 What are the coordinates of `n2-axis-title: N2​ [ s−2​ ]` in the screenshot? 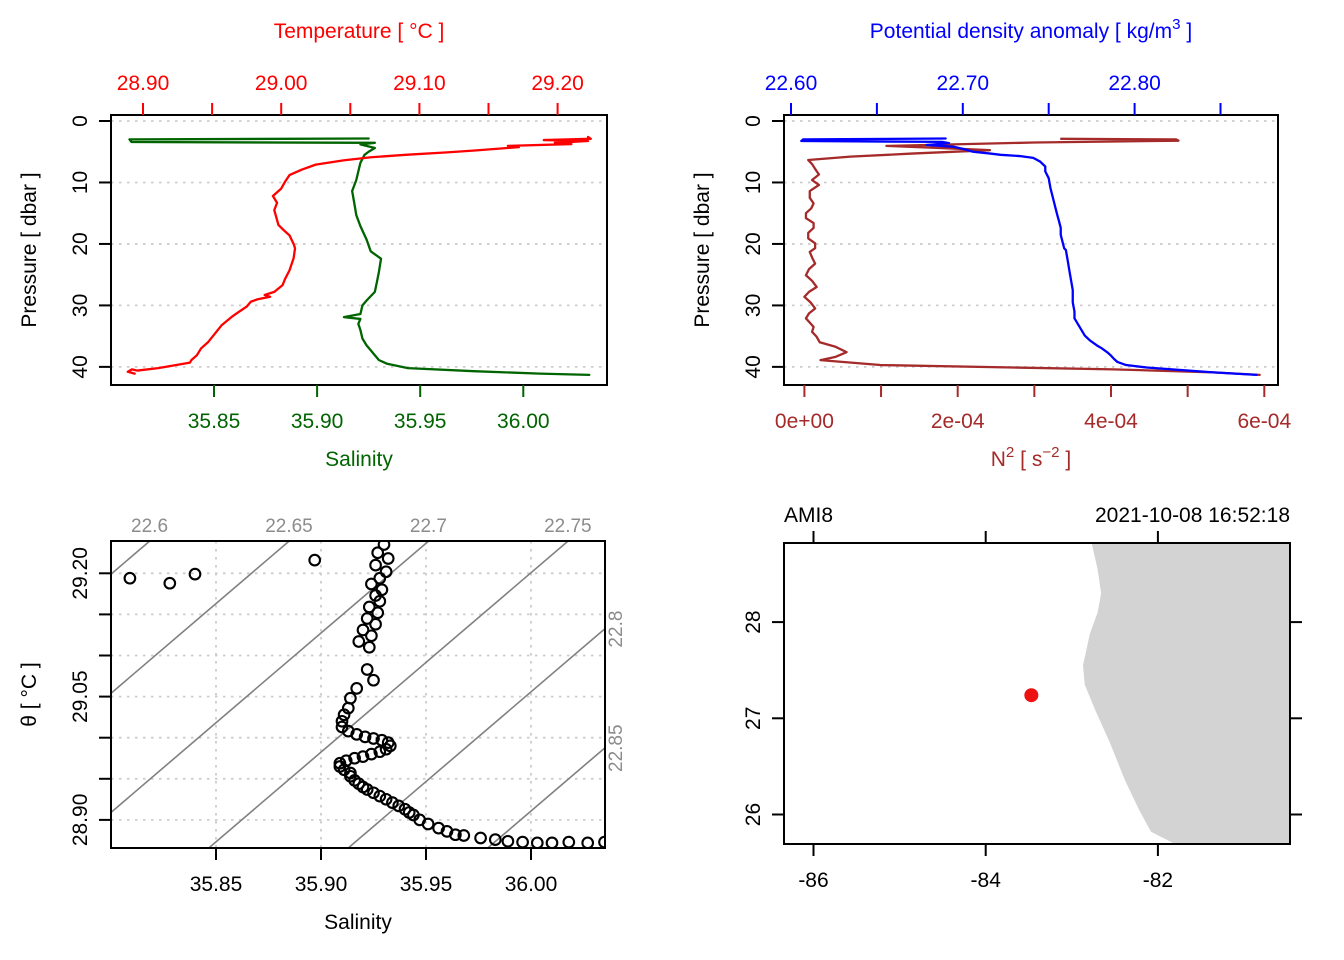 It's located at (1031, 457).